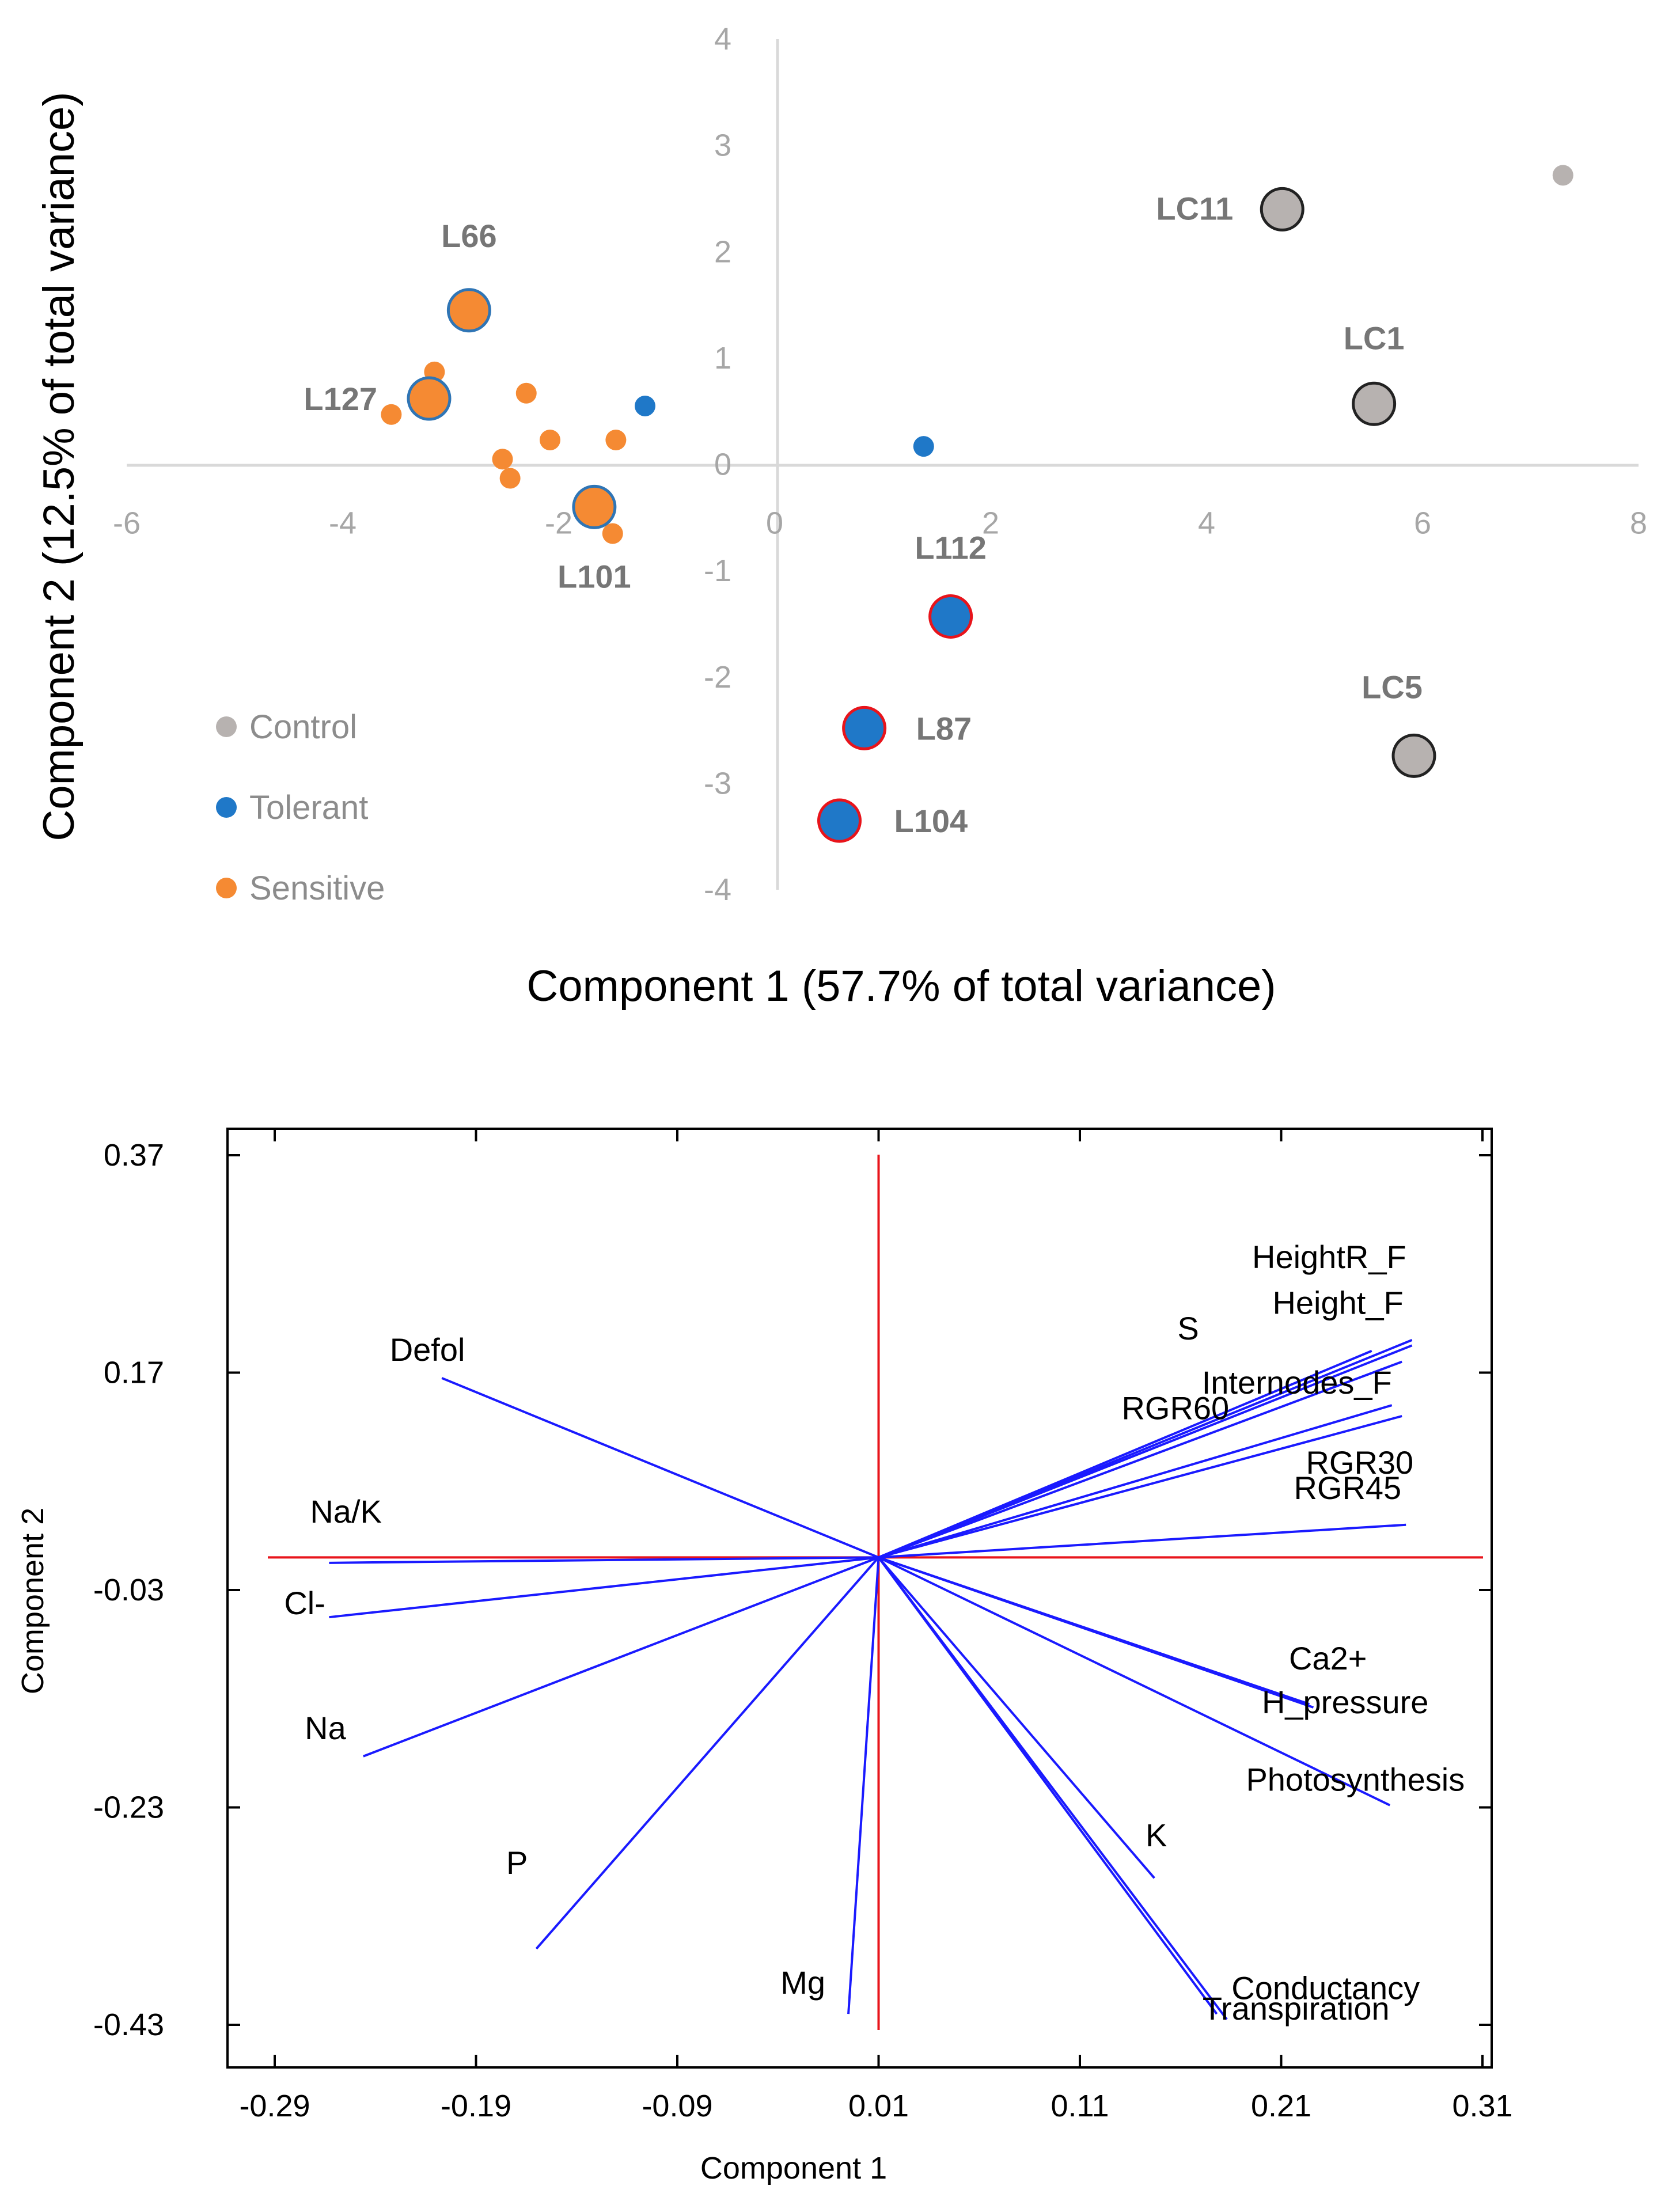 The height and width of the screenshot is (2197, 1680). Describe the element at coordinates (880, 523) in the screenshot. I see `x-tick-labels: -6 -4 -2 0 2 4 6 8` at that location.